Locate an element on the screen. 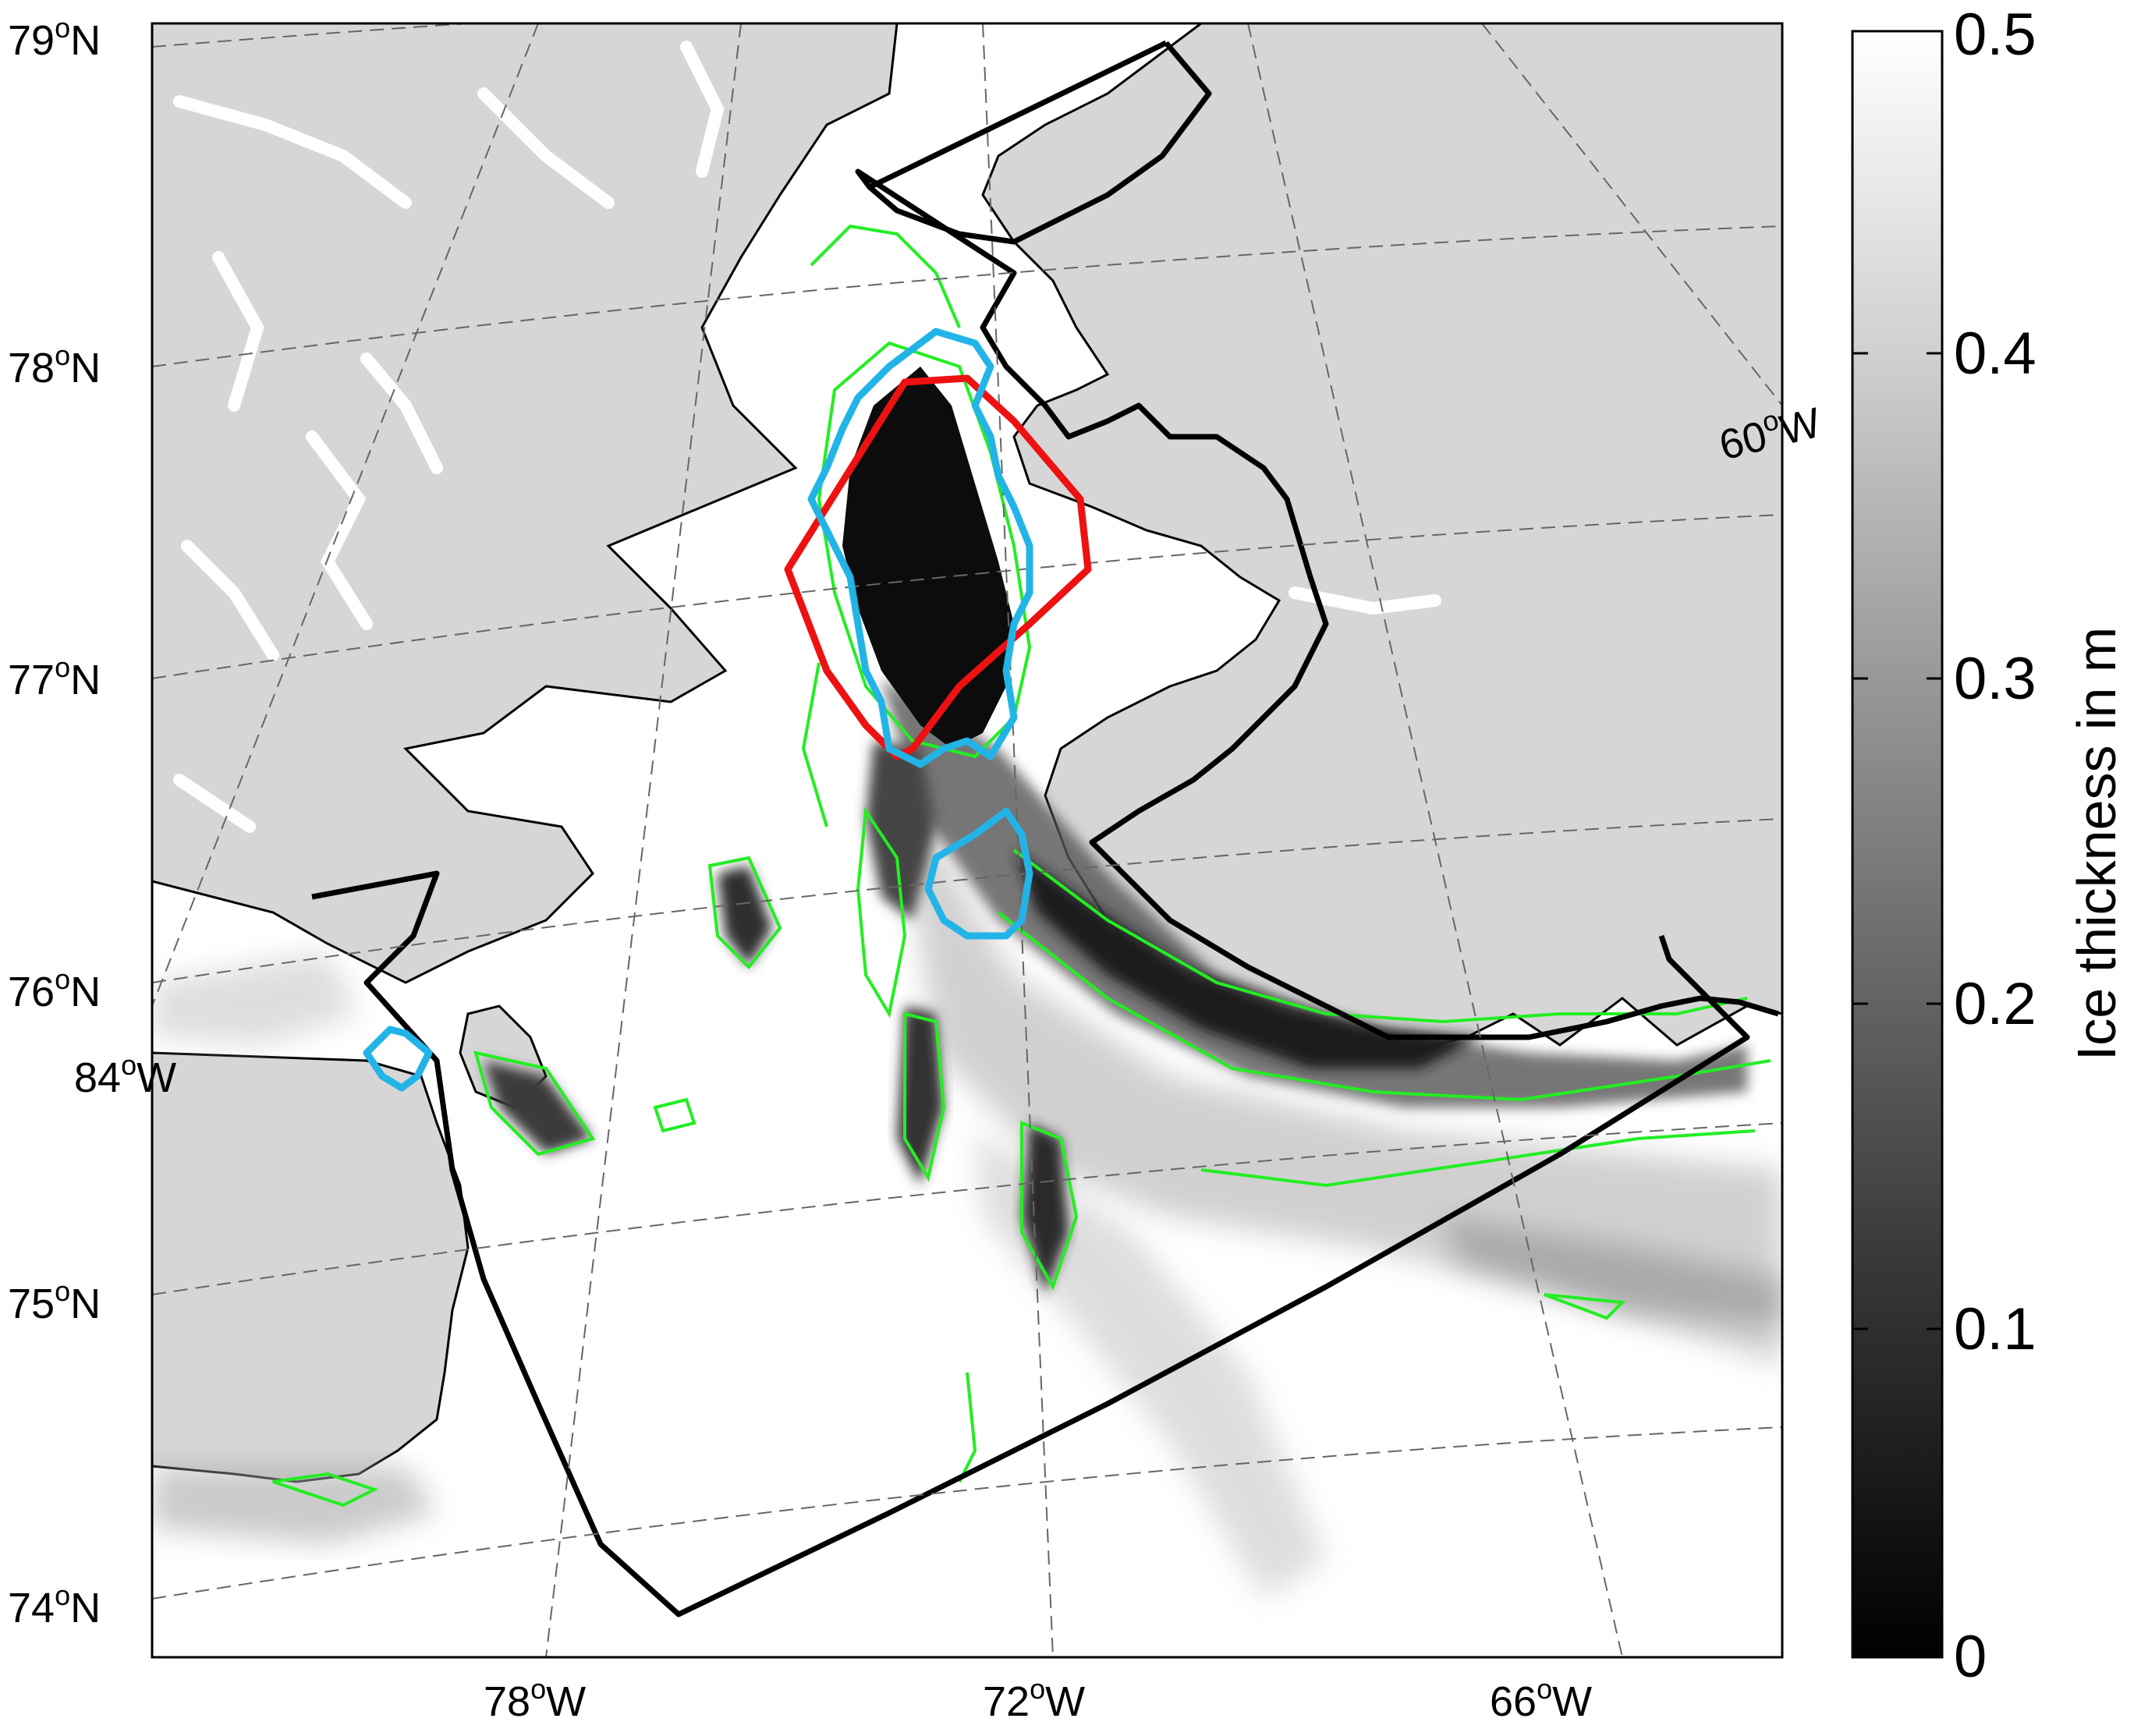 The image size is (2134, 1736). colorbar: 0 0.1 0.2 0.3 0.4 0.5 Ice thickness in m is located at coordinates (1989, 846).